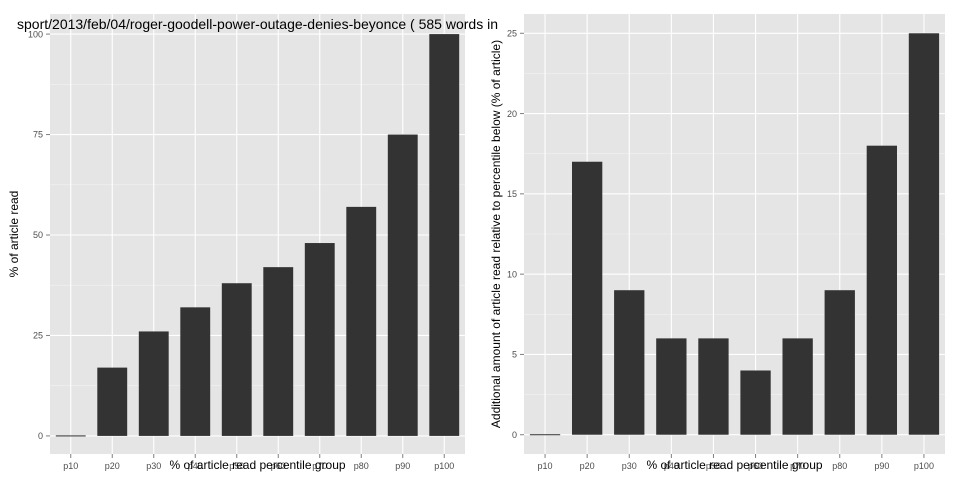 The image size is (960, 480). What do you see at coordinates (35, 34) in the screenshot?
I see `y-tick-label: 100` at bounding box center [35, 34].